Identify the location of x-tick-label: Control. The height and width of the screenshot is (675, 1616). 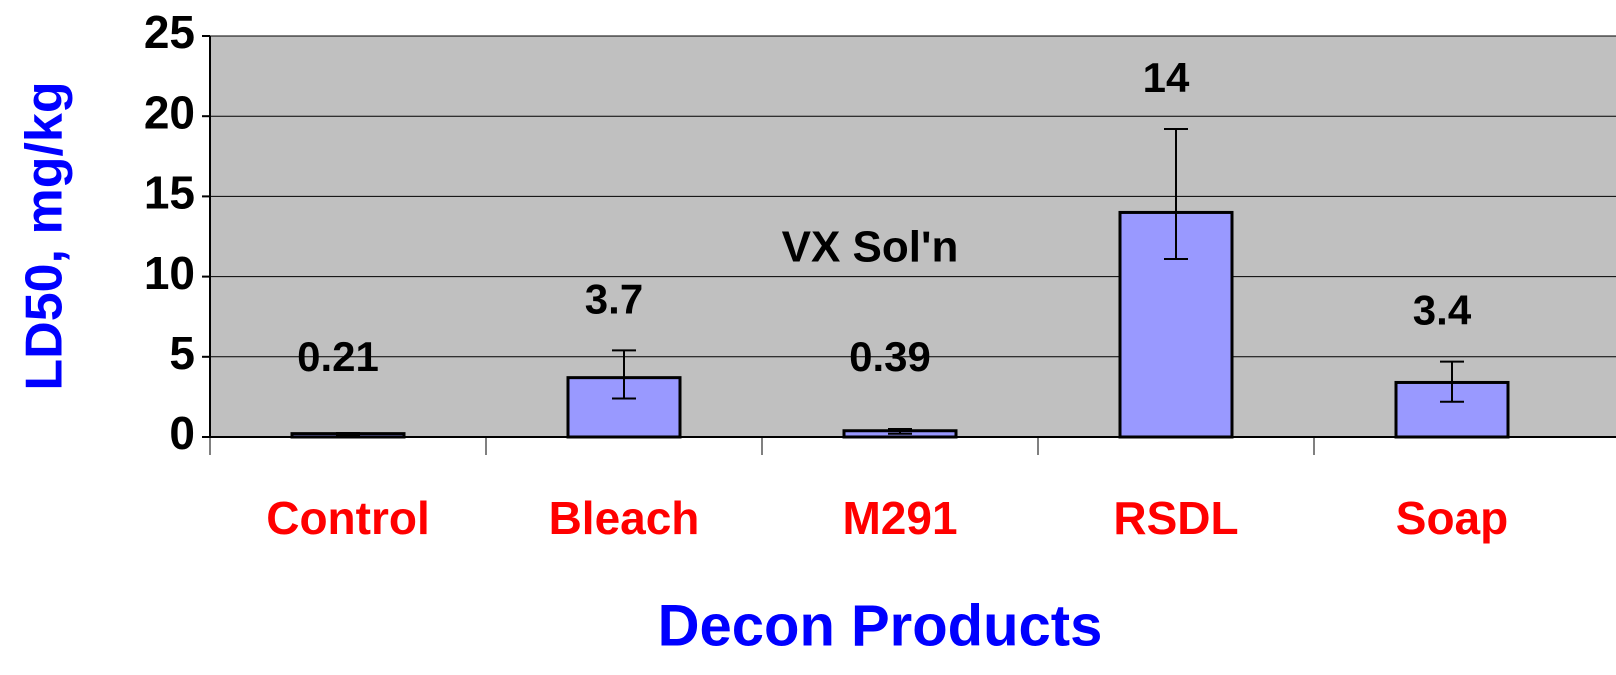
(348, 518).